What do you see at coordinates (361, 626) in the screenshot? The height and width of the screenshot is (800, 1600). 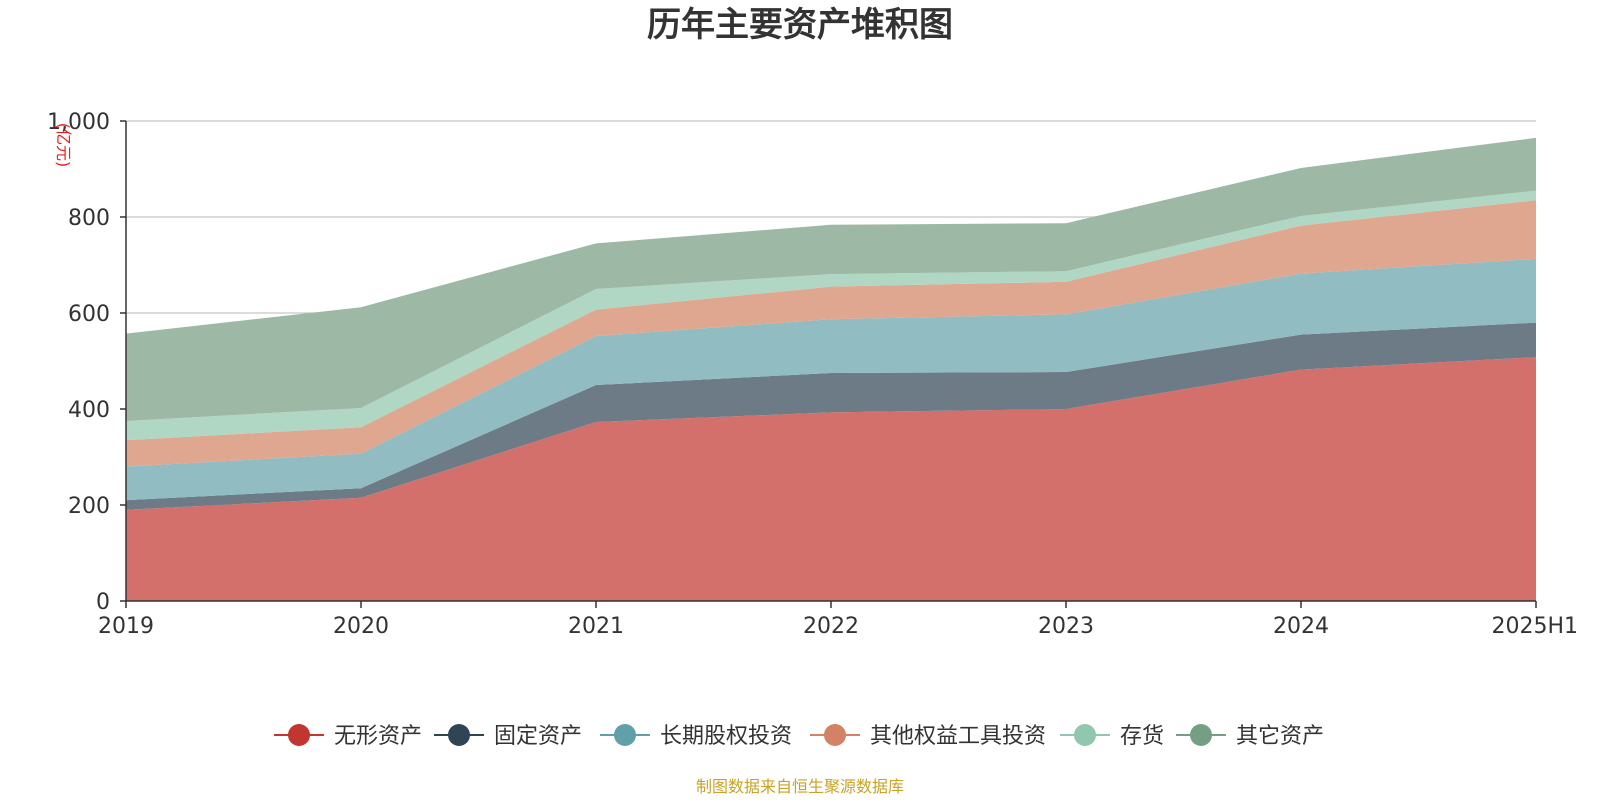 I see `x-tick-label-1: 2020` at bounding box center [361, 626].